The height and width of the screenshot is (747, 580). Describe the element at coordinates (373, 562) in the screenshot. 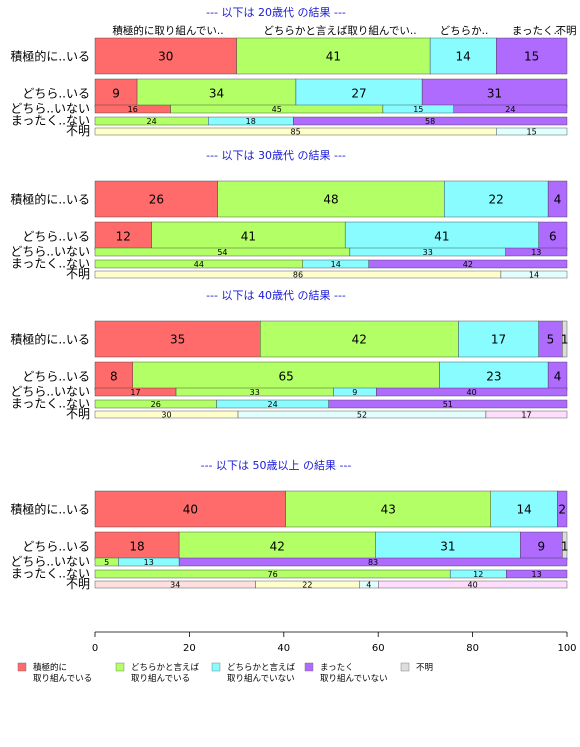

I see `data-label: 83` at that location.